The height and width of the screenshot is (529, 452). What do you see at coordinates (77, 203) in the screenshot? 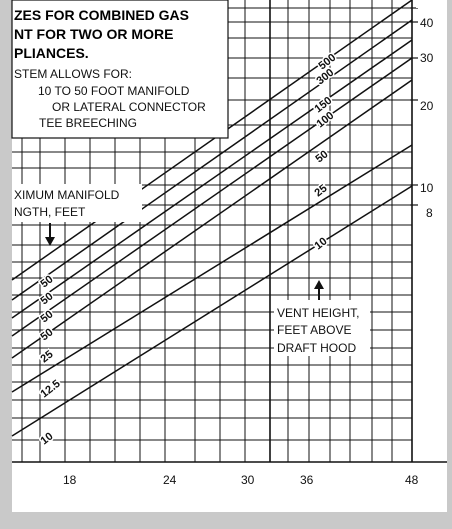
I see `manifold-label-box` at bounding box center [77, 203].